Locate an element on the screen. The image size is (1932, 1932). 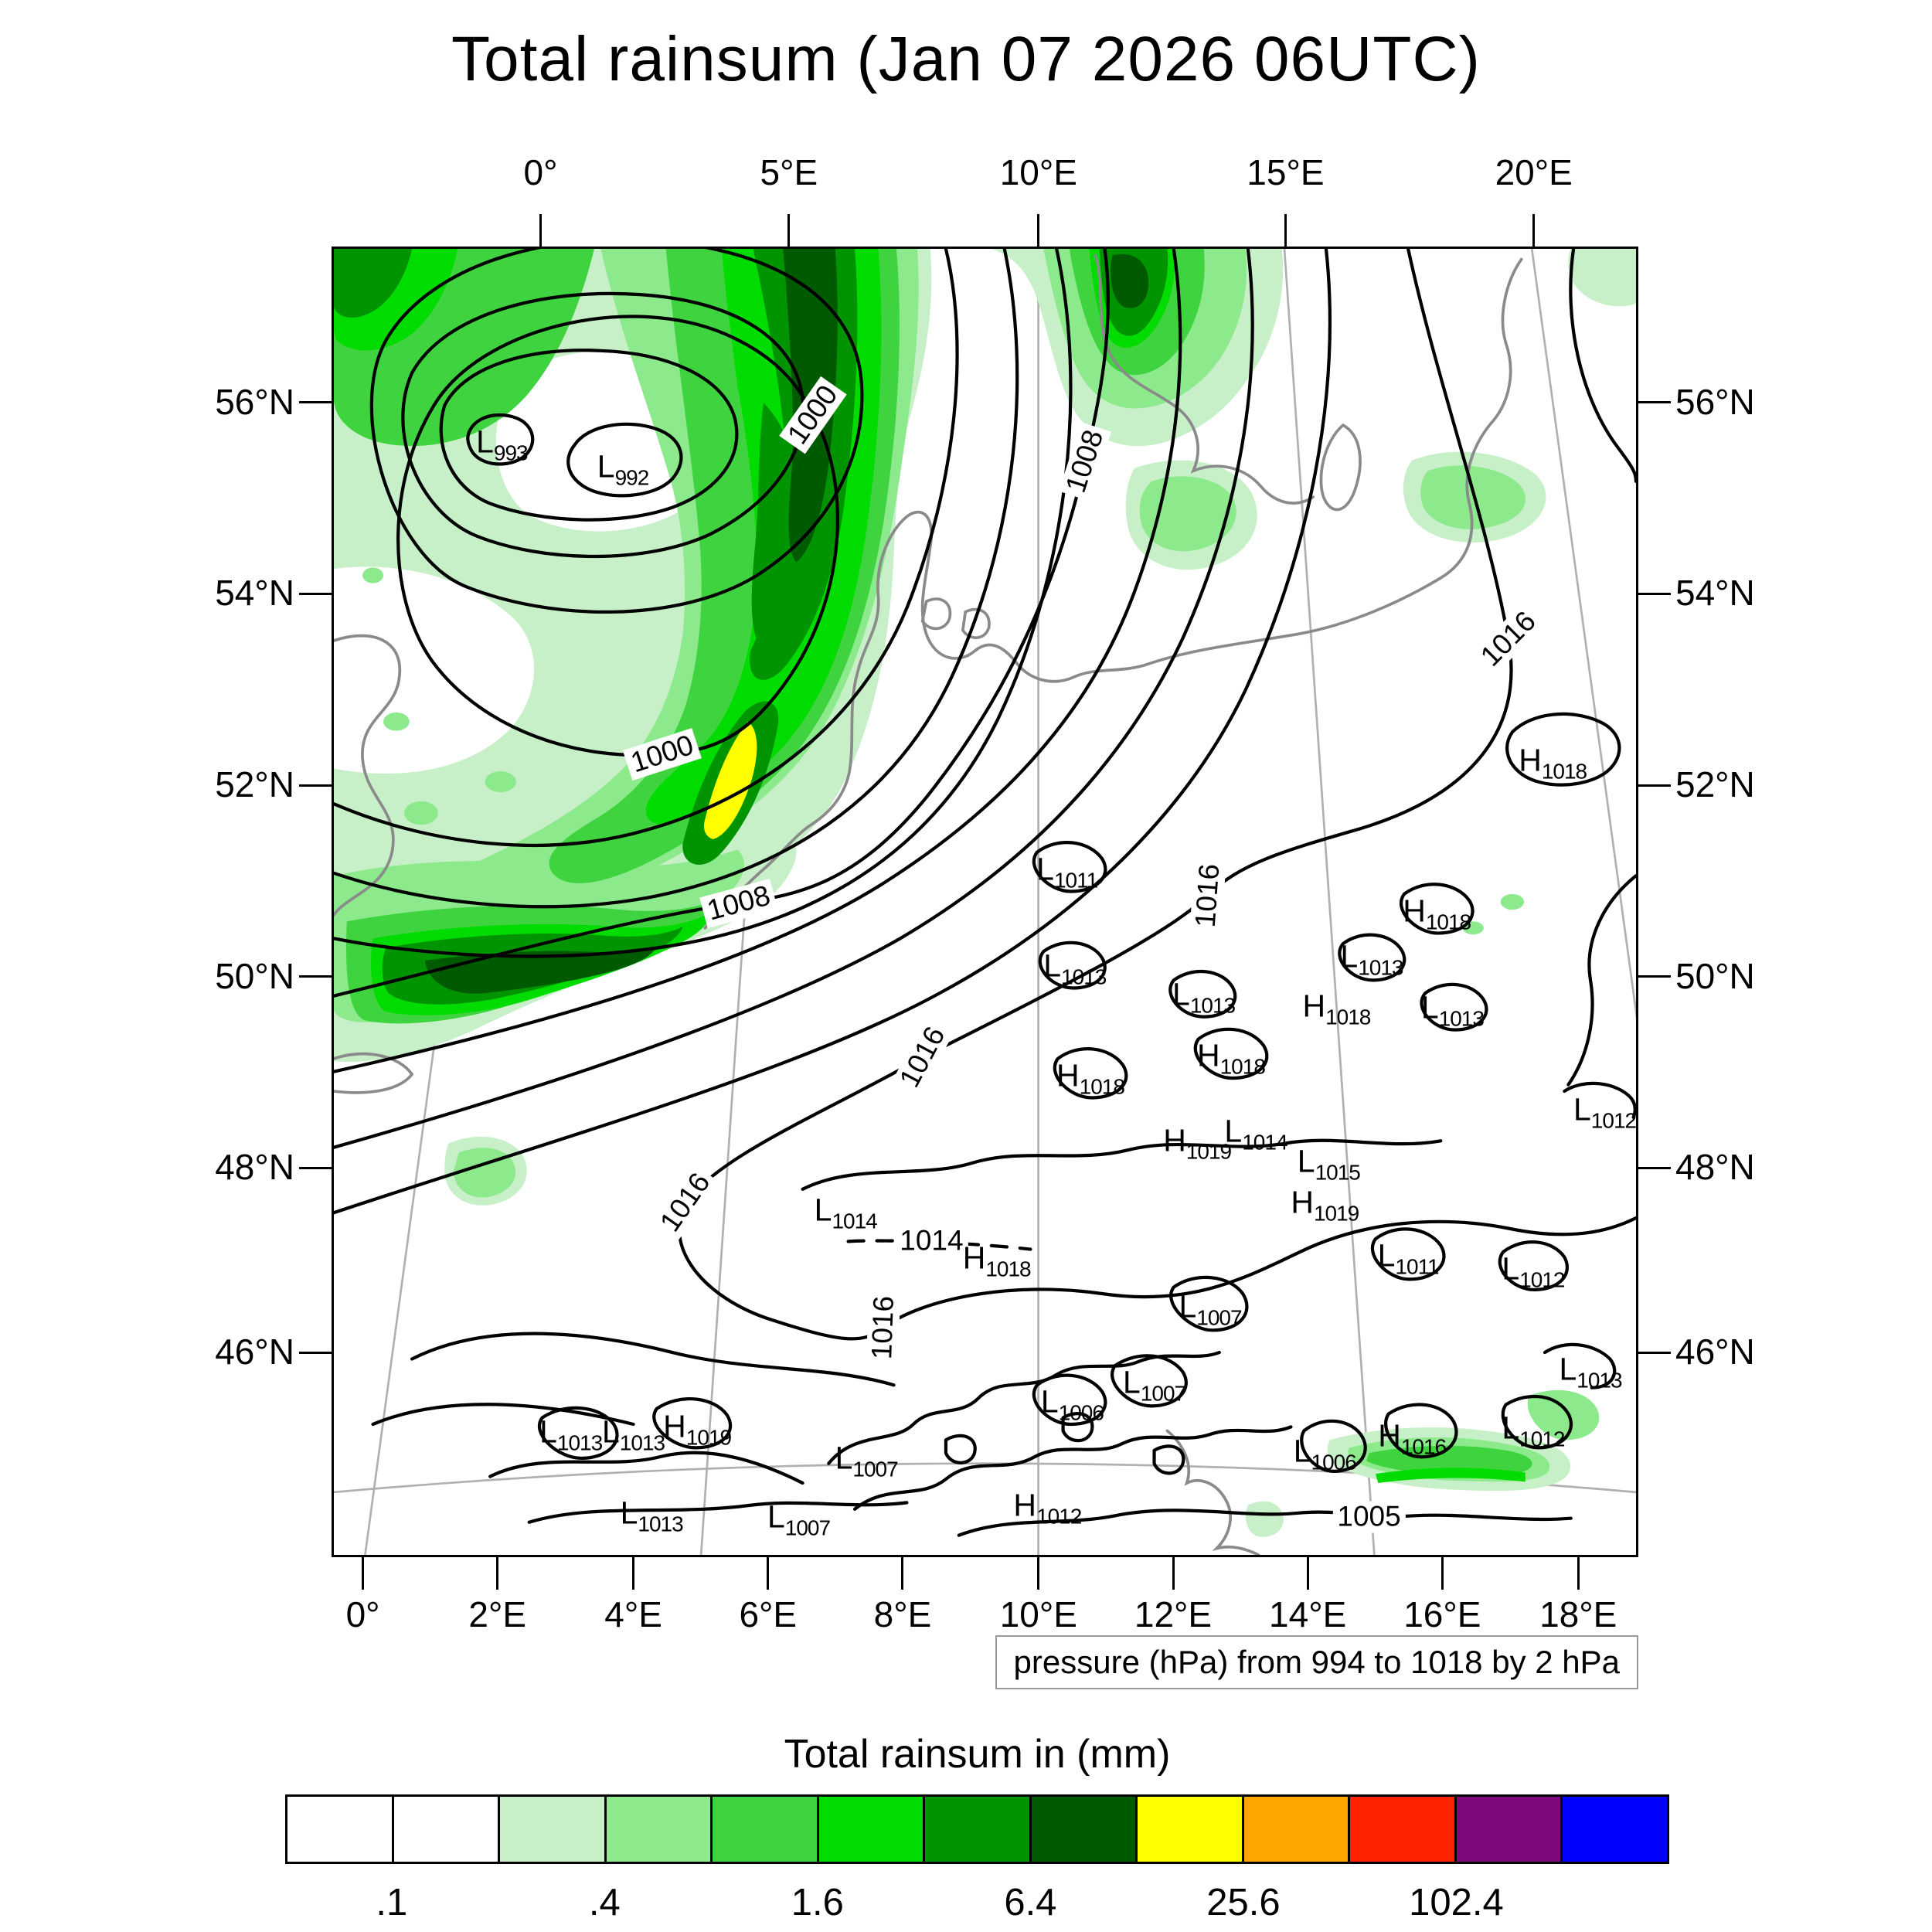
axis-label-left: 54°N is located at coordinates (255, 593).